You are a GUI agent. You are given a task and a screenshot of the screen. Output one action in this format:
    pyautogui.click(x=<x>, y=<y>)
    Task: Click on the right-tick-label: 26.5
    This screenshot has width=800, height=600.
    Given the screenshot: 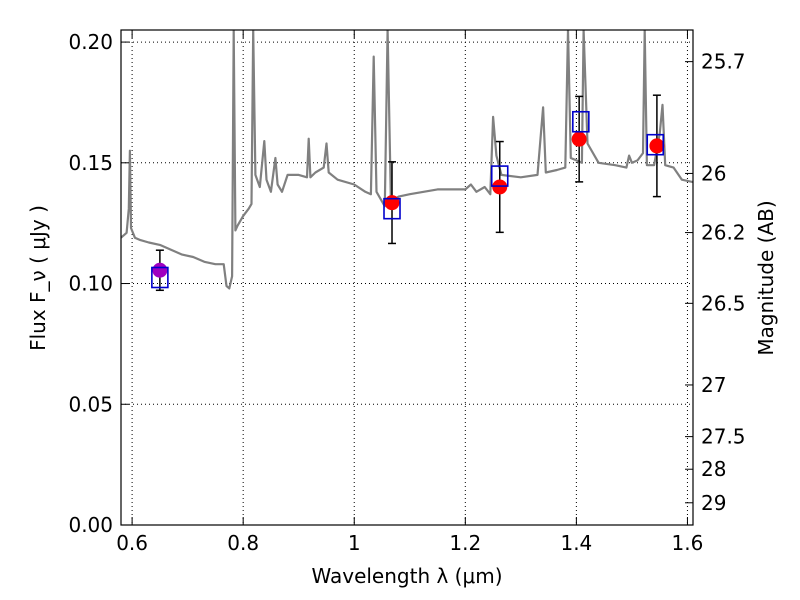 What is the action you would take?
    pyautogui.click(x=723, y=303)
    